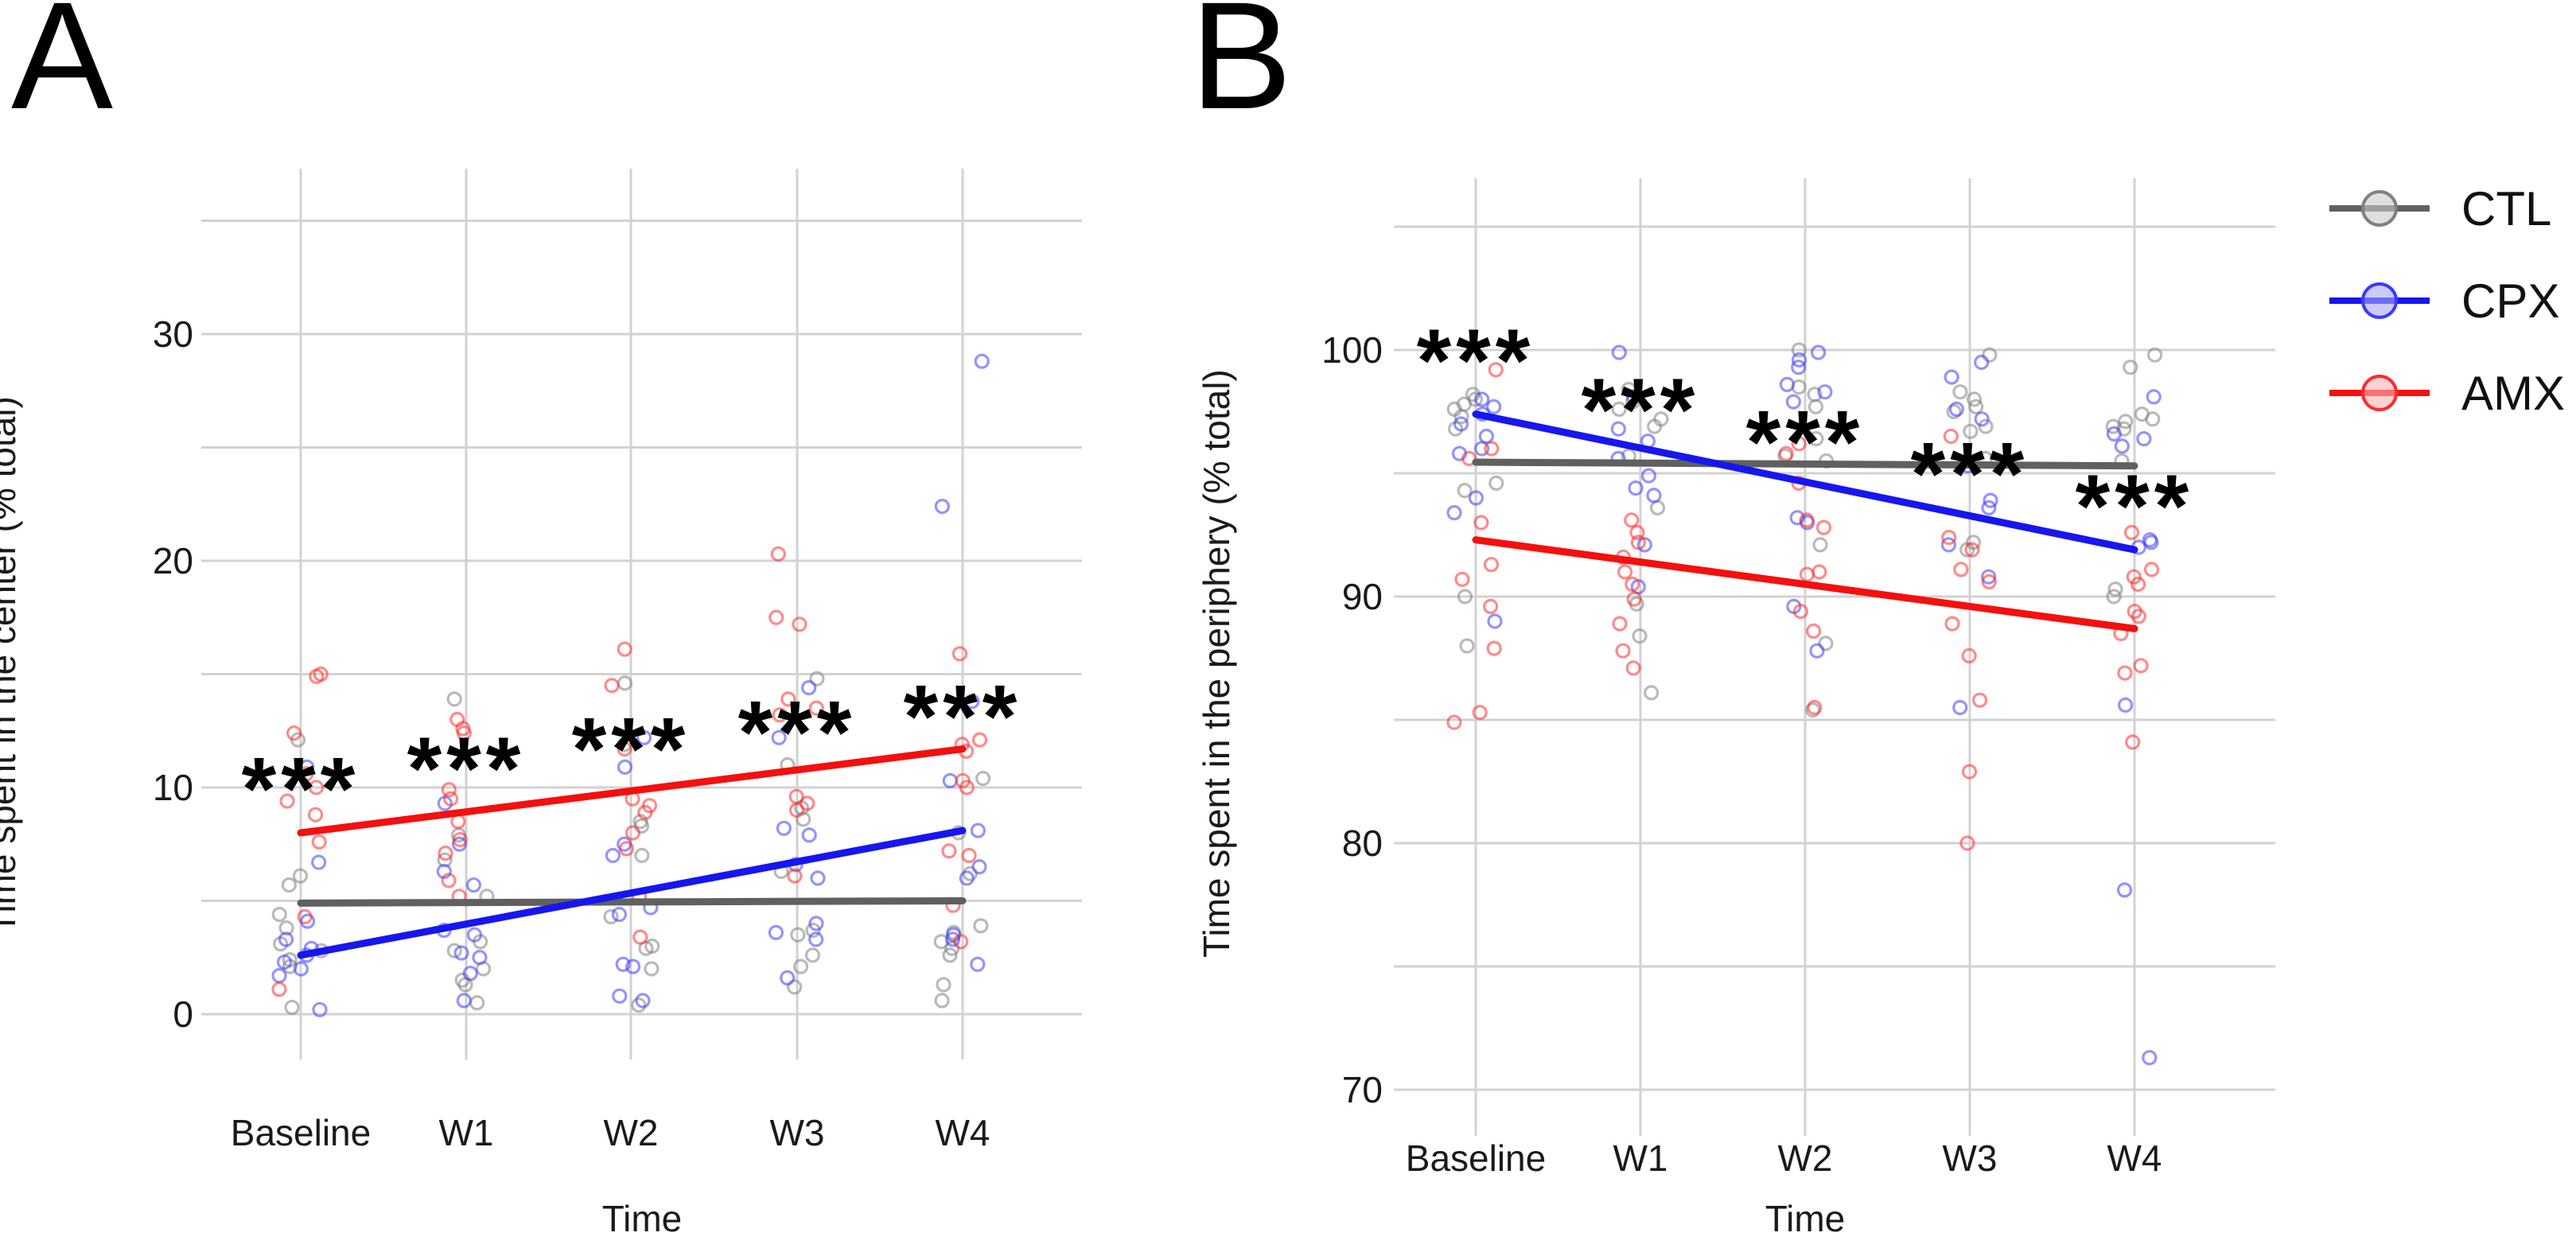 The image size is (2576, 1252). What do you see at coordinates (642, 1218) in the screenshot?
I see `panel-a-x-axis-title: Time` at bounding box center [642, 1218].